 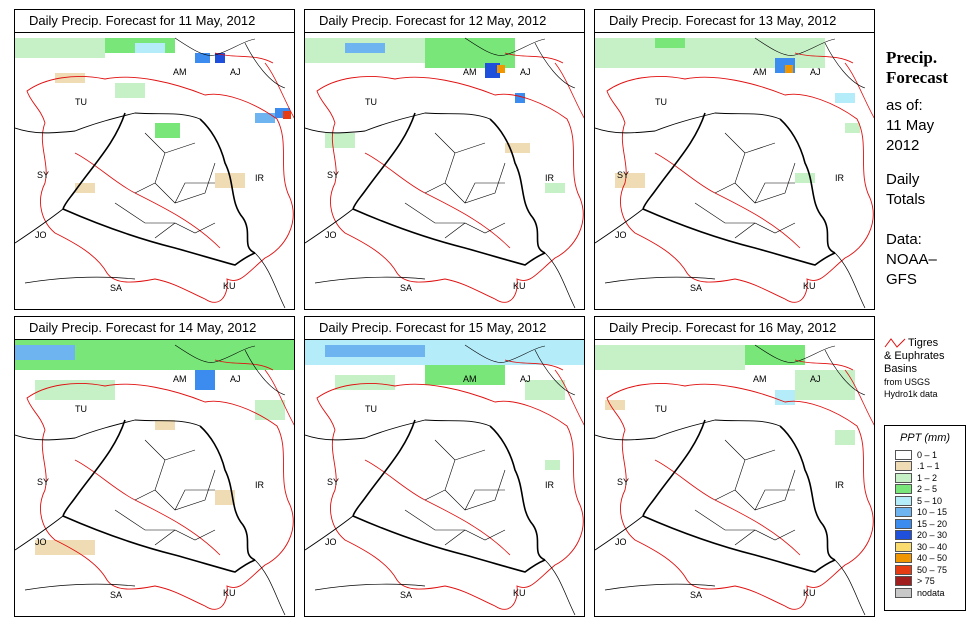 I want to click on ppt-legend-row: 10 – 15, so click(x=930, y=513).